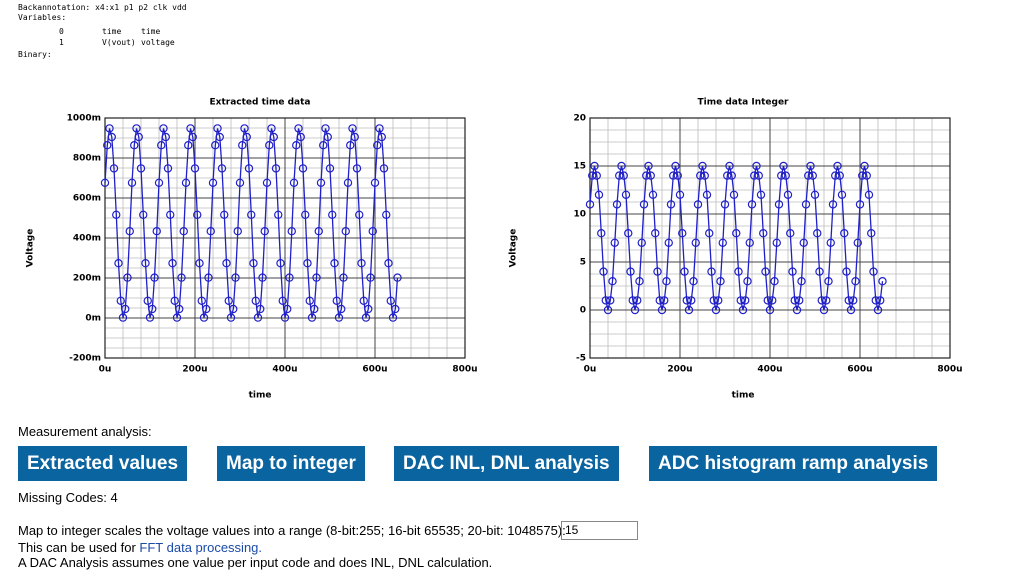 The image size is (1034, 570). I want to click on range-input: 15, so click(599, 530).